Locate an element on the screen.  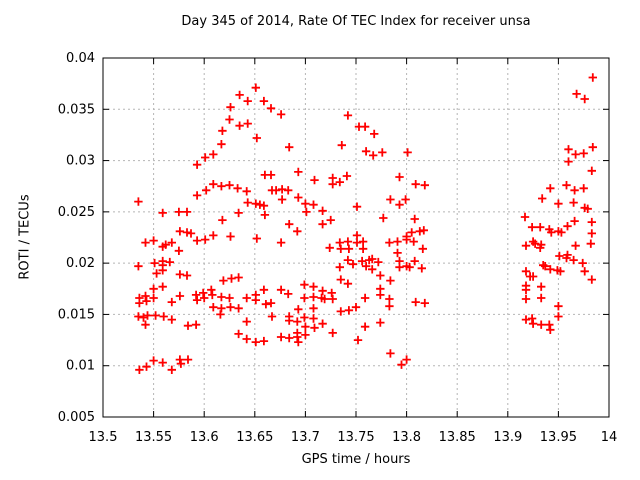
x-tick-label: 13.95 is located at coordinates (558, 437).